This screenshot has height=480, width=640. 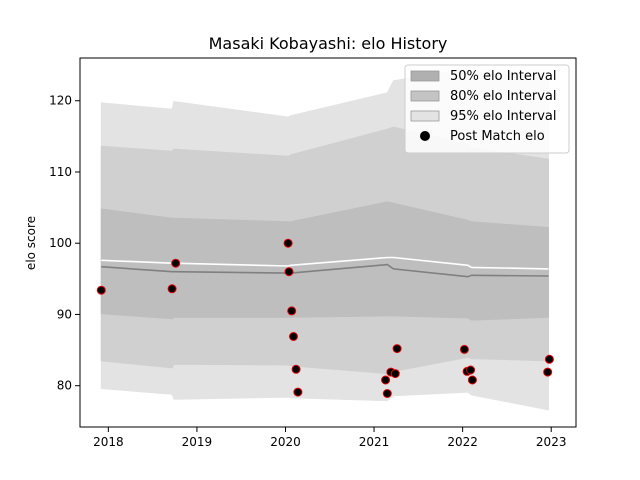 What do you see at coordinates (551, 442) in the screenshot?
I see `x-tick-label: 2023` at bounding box center [551, 442].